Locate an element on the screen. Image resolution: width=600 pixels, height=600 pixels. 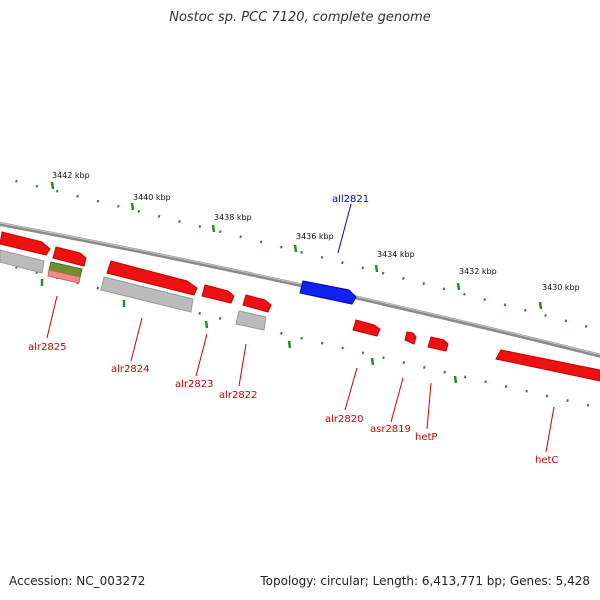
scale-label: 3432 kbp is located at coordinates (478, 271).